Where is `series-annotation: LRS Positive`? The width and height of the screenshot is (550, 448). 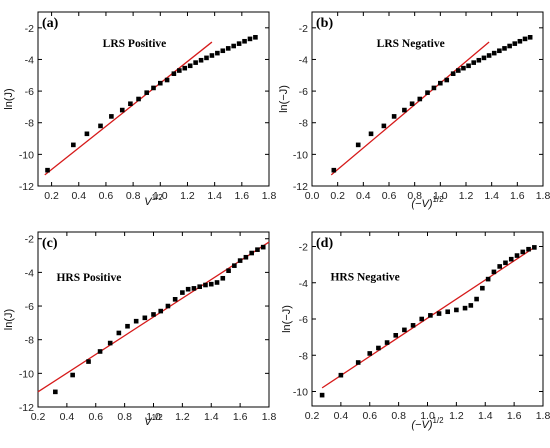
series-annotation: LRS Positive is located at coordinates (135, 44).